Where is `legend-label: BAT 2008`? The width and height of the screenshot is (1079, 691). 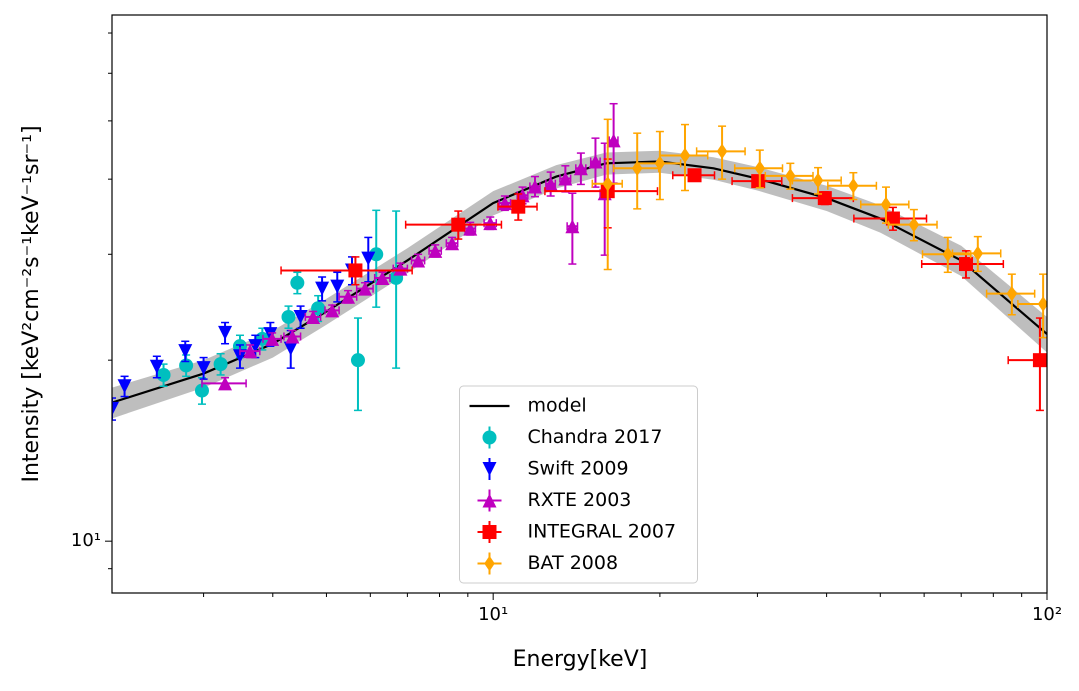
legend-label: BAT 2008 is located at coordinates (573, 563).